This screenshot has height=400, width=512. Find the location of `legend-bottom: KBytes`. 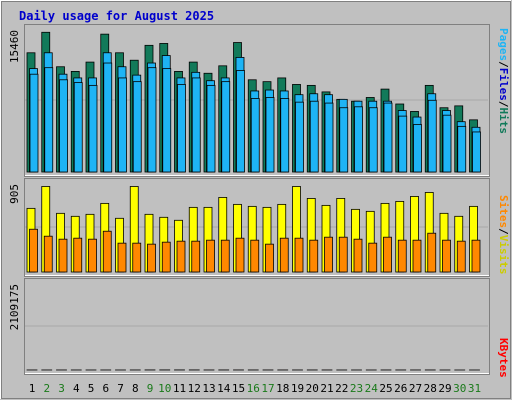

legend-bottom: KBytes is located at coordinates (503, 358).